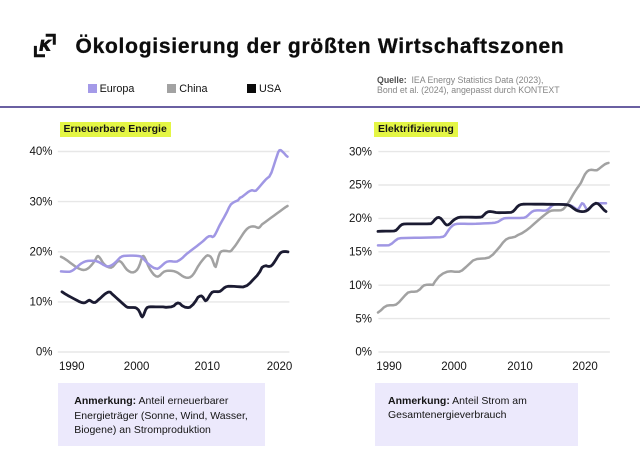 The height and width of the screenshot is (452, 640). Describe the element at coordinates (360, 253) in the screenshot. I see `svg-text: 15%` at that location.